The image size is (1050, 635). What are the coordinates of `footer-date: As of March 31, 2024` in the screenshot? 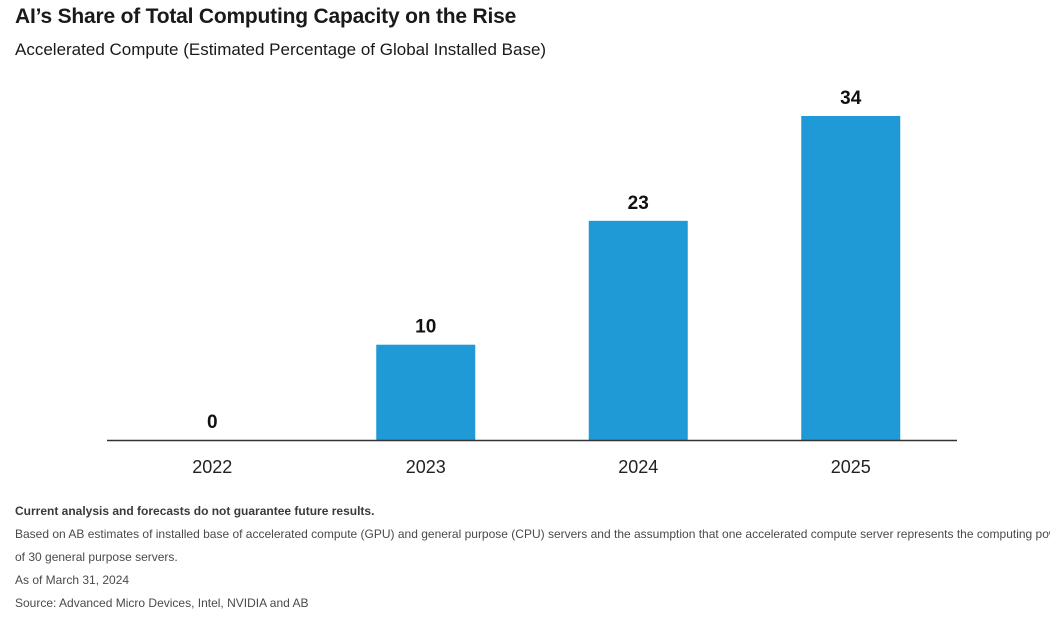 It's located at (72, 580).